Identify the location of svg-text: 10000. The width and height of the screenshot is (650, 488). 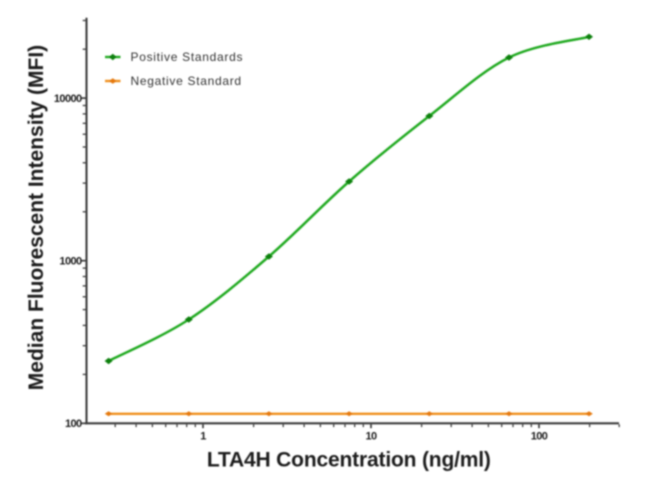
(68, 99).